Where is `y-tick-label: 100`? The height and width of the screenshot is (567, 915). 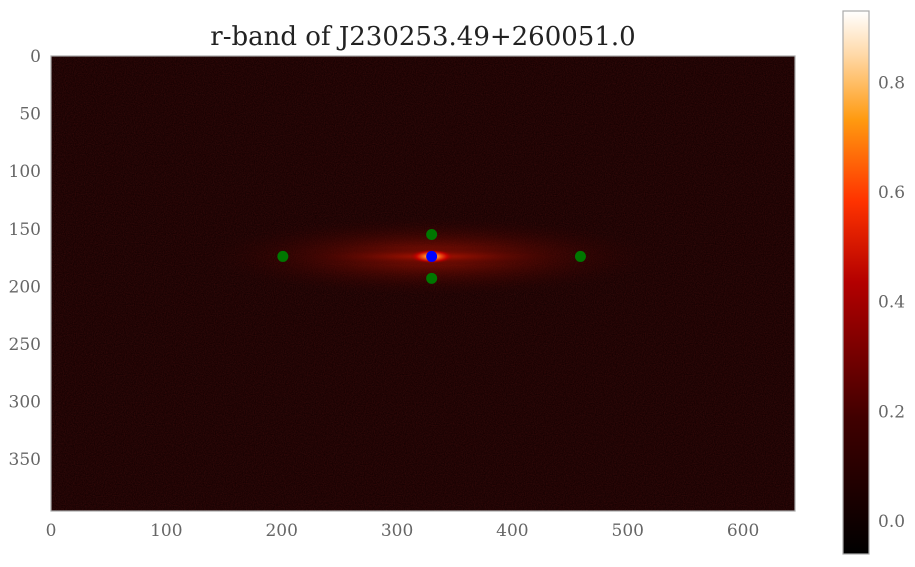 y-tick-label: 100 is located at coordinates (25, 172).